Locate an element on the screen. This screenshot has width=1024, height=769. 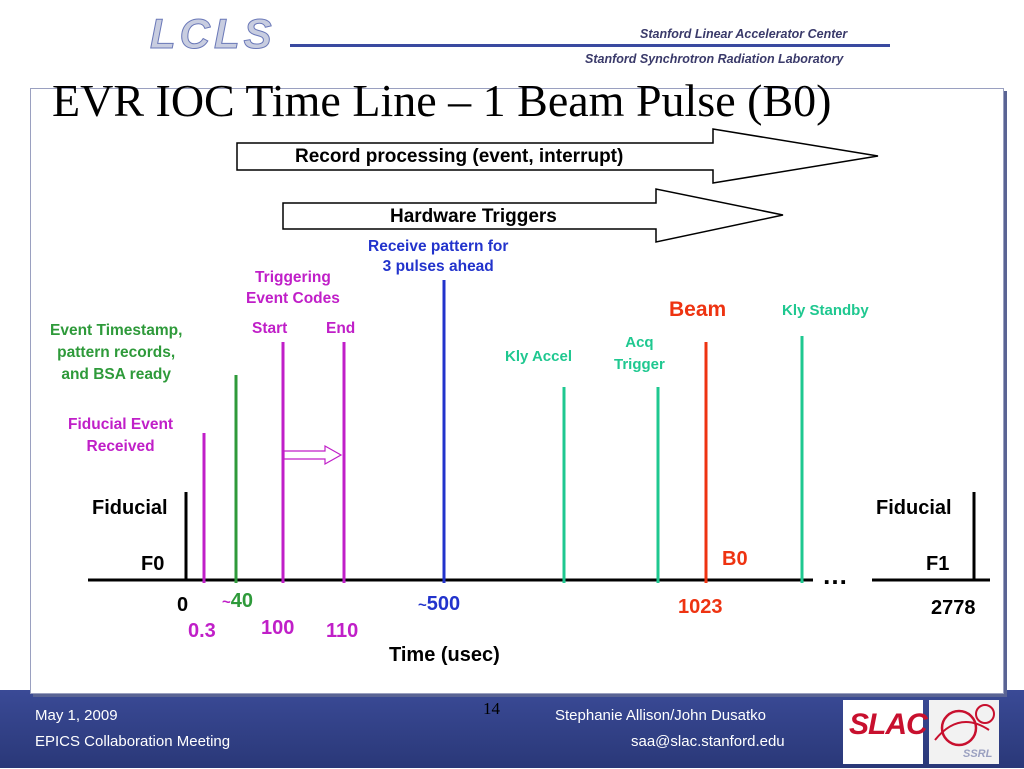
tick-500-value: 500 is located at coordinates (443, 604).